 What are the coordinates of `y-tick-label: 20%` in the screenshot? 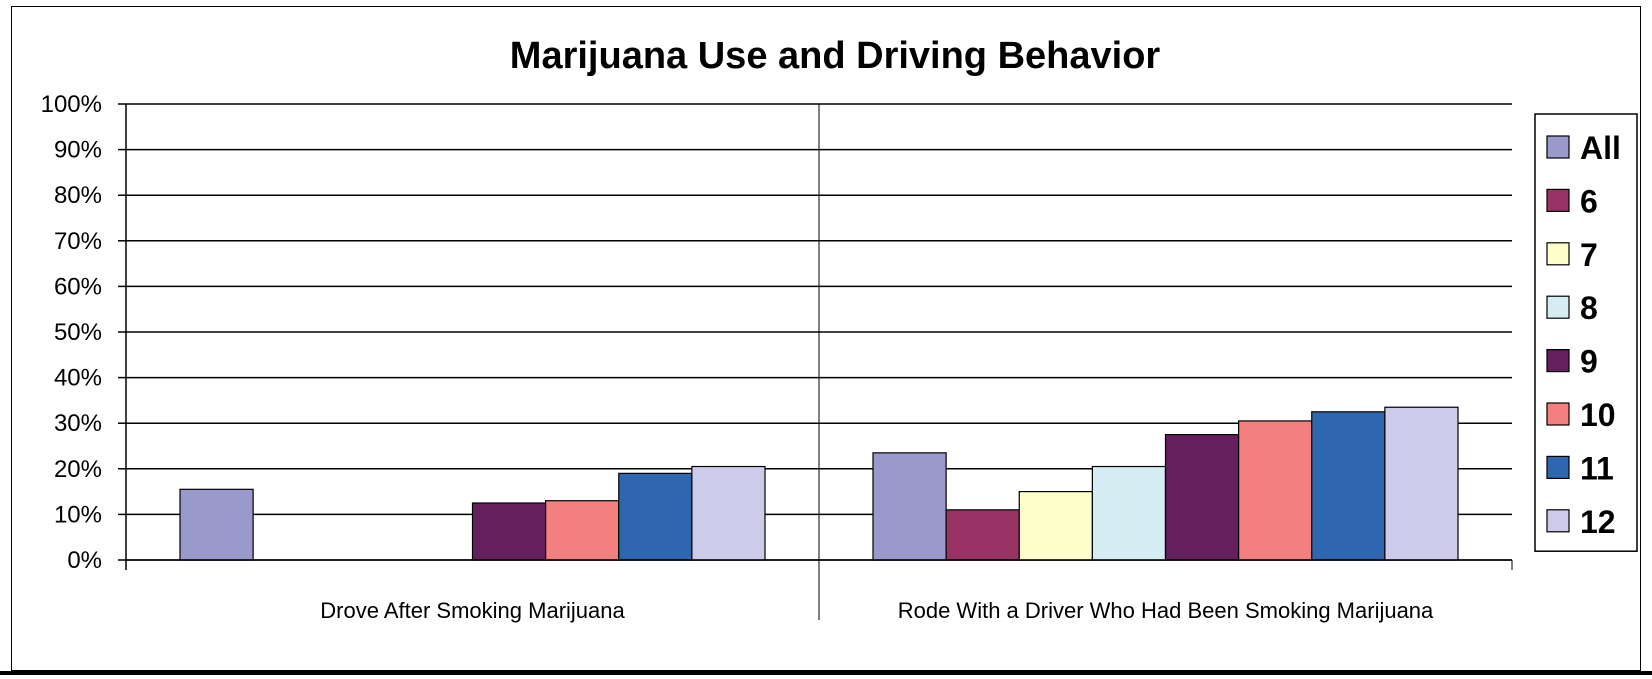 It's located at (78, 469).